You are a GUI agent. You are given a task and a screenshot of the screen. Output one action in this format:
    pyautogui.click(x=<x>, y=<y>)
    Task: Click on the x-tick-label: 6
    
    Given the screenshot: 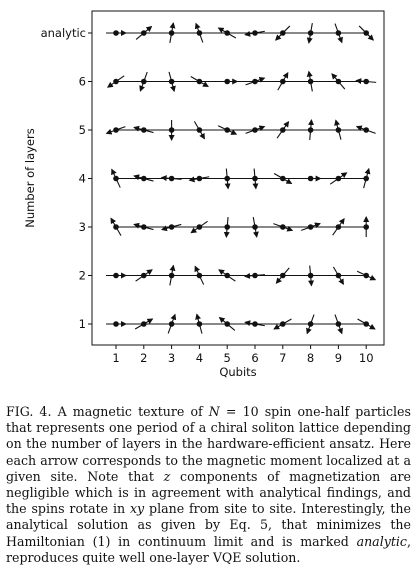 What is the action you would take?
    pyautogui.click(x=254, y=358)
    